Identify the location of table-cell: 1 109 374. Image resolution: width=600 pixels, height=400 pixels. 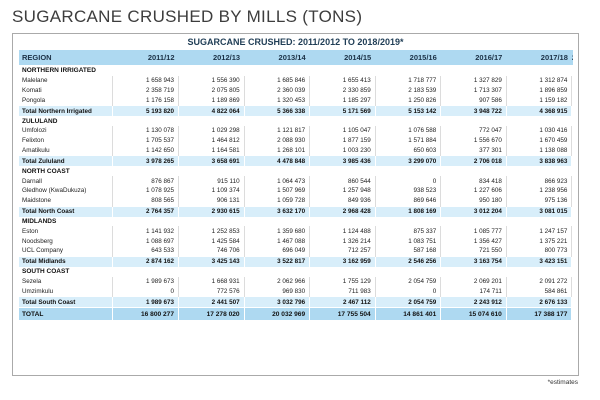
(211, 190).